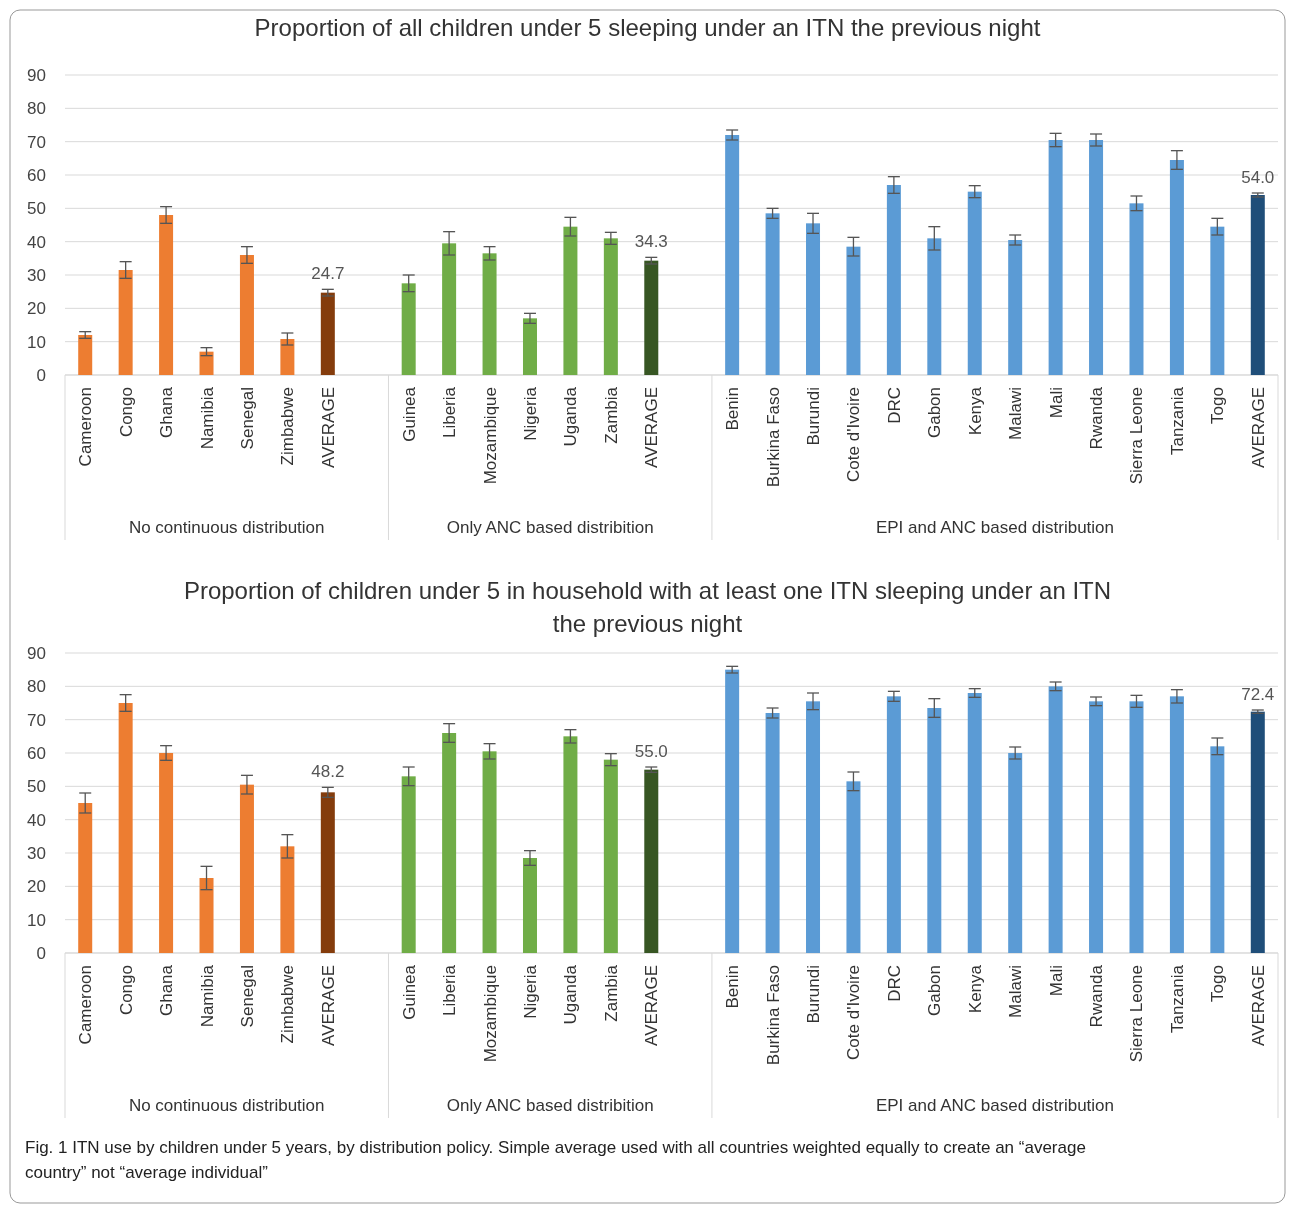 The image size is (1295, 1209). I want to click on caption: Fig. 1 ITN use by children under 5 years, by distribution policy. Simple average used with all countries weighted equally to create an “average country” not “average individual”, so click(555, 1160).